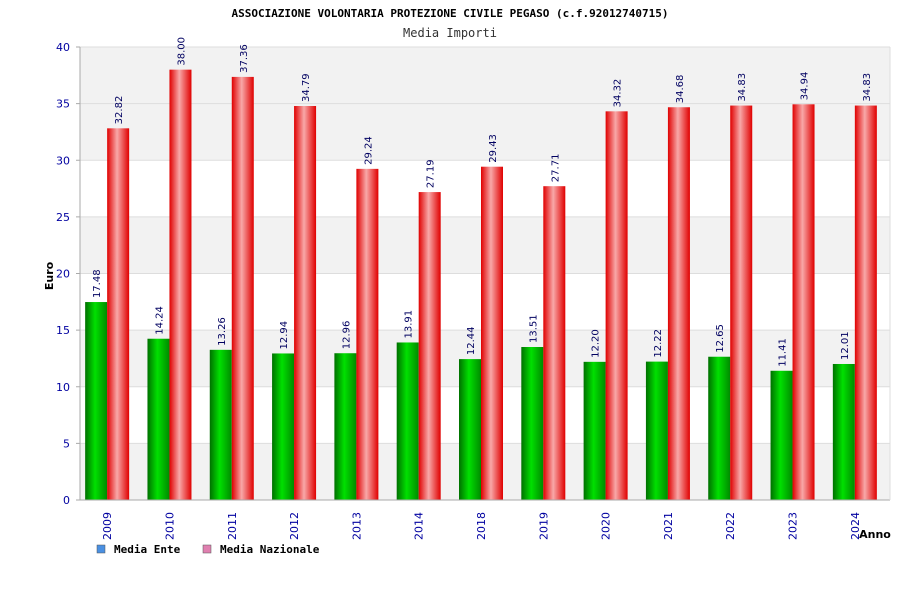 The image size is (900, 600). Describe the element at coordinates (855, 526) in the screenshot. I see `x-tick-label: 2024` at that location.